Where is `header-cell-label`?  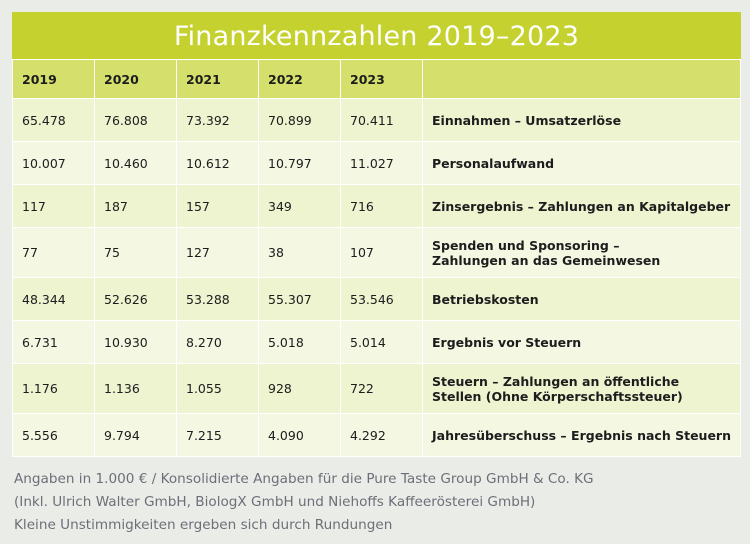
header-cell-label is located at coordinates (581, 79).